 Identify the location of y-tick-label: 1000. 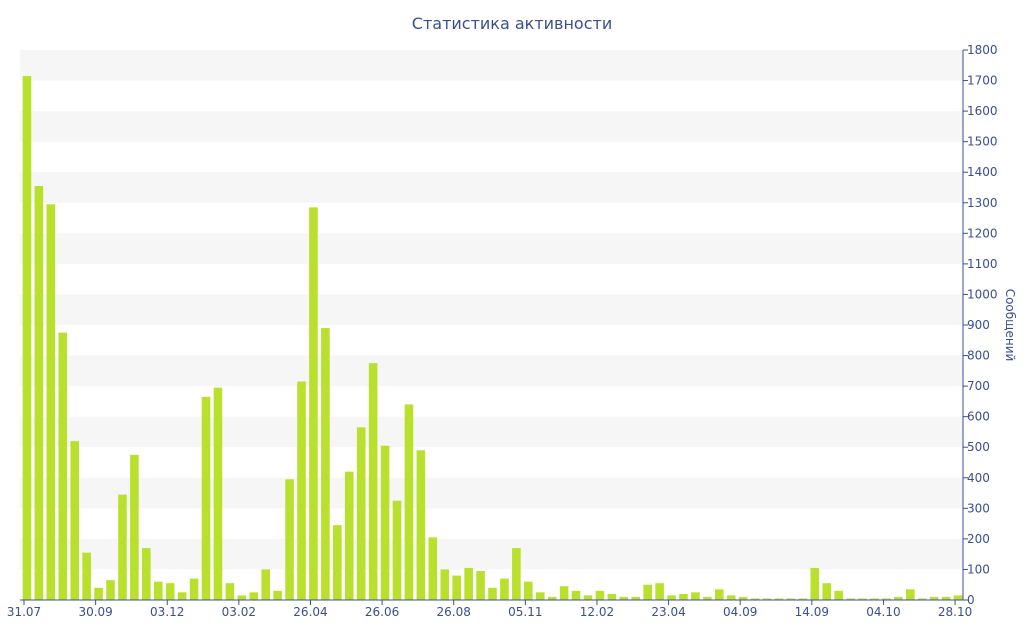
(982, 294).